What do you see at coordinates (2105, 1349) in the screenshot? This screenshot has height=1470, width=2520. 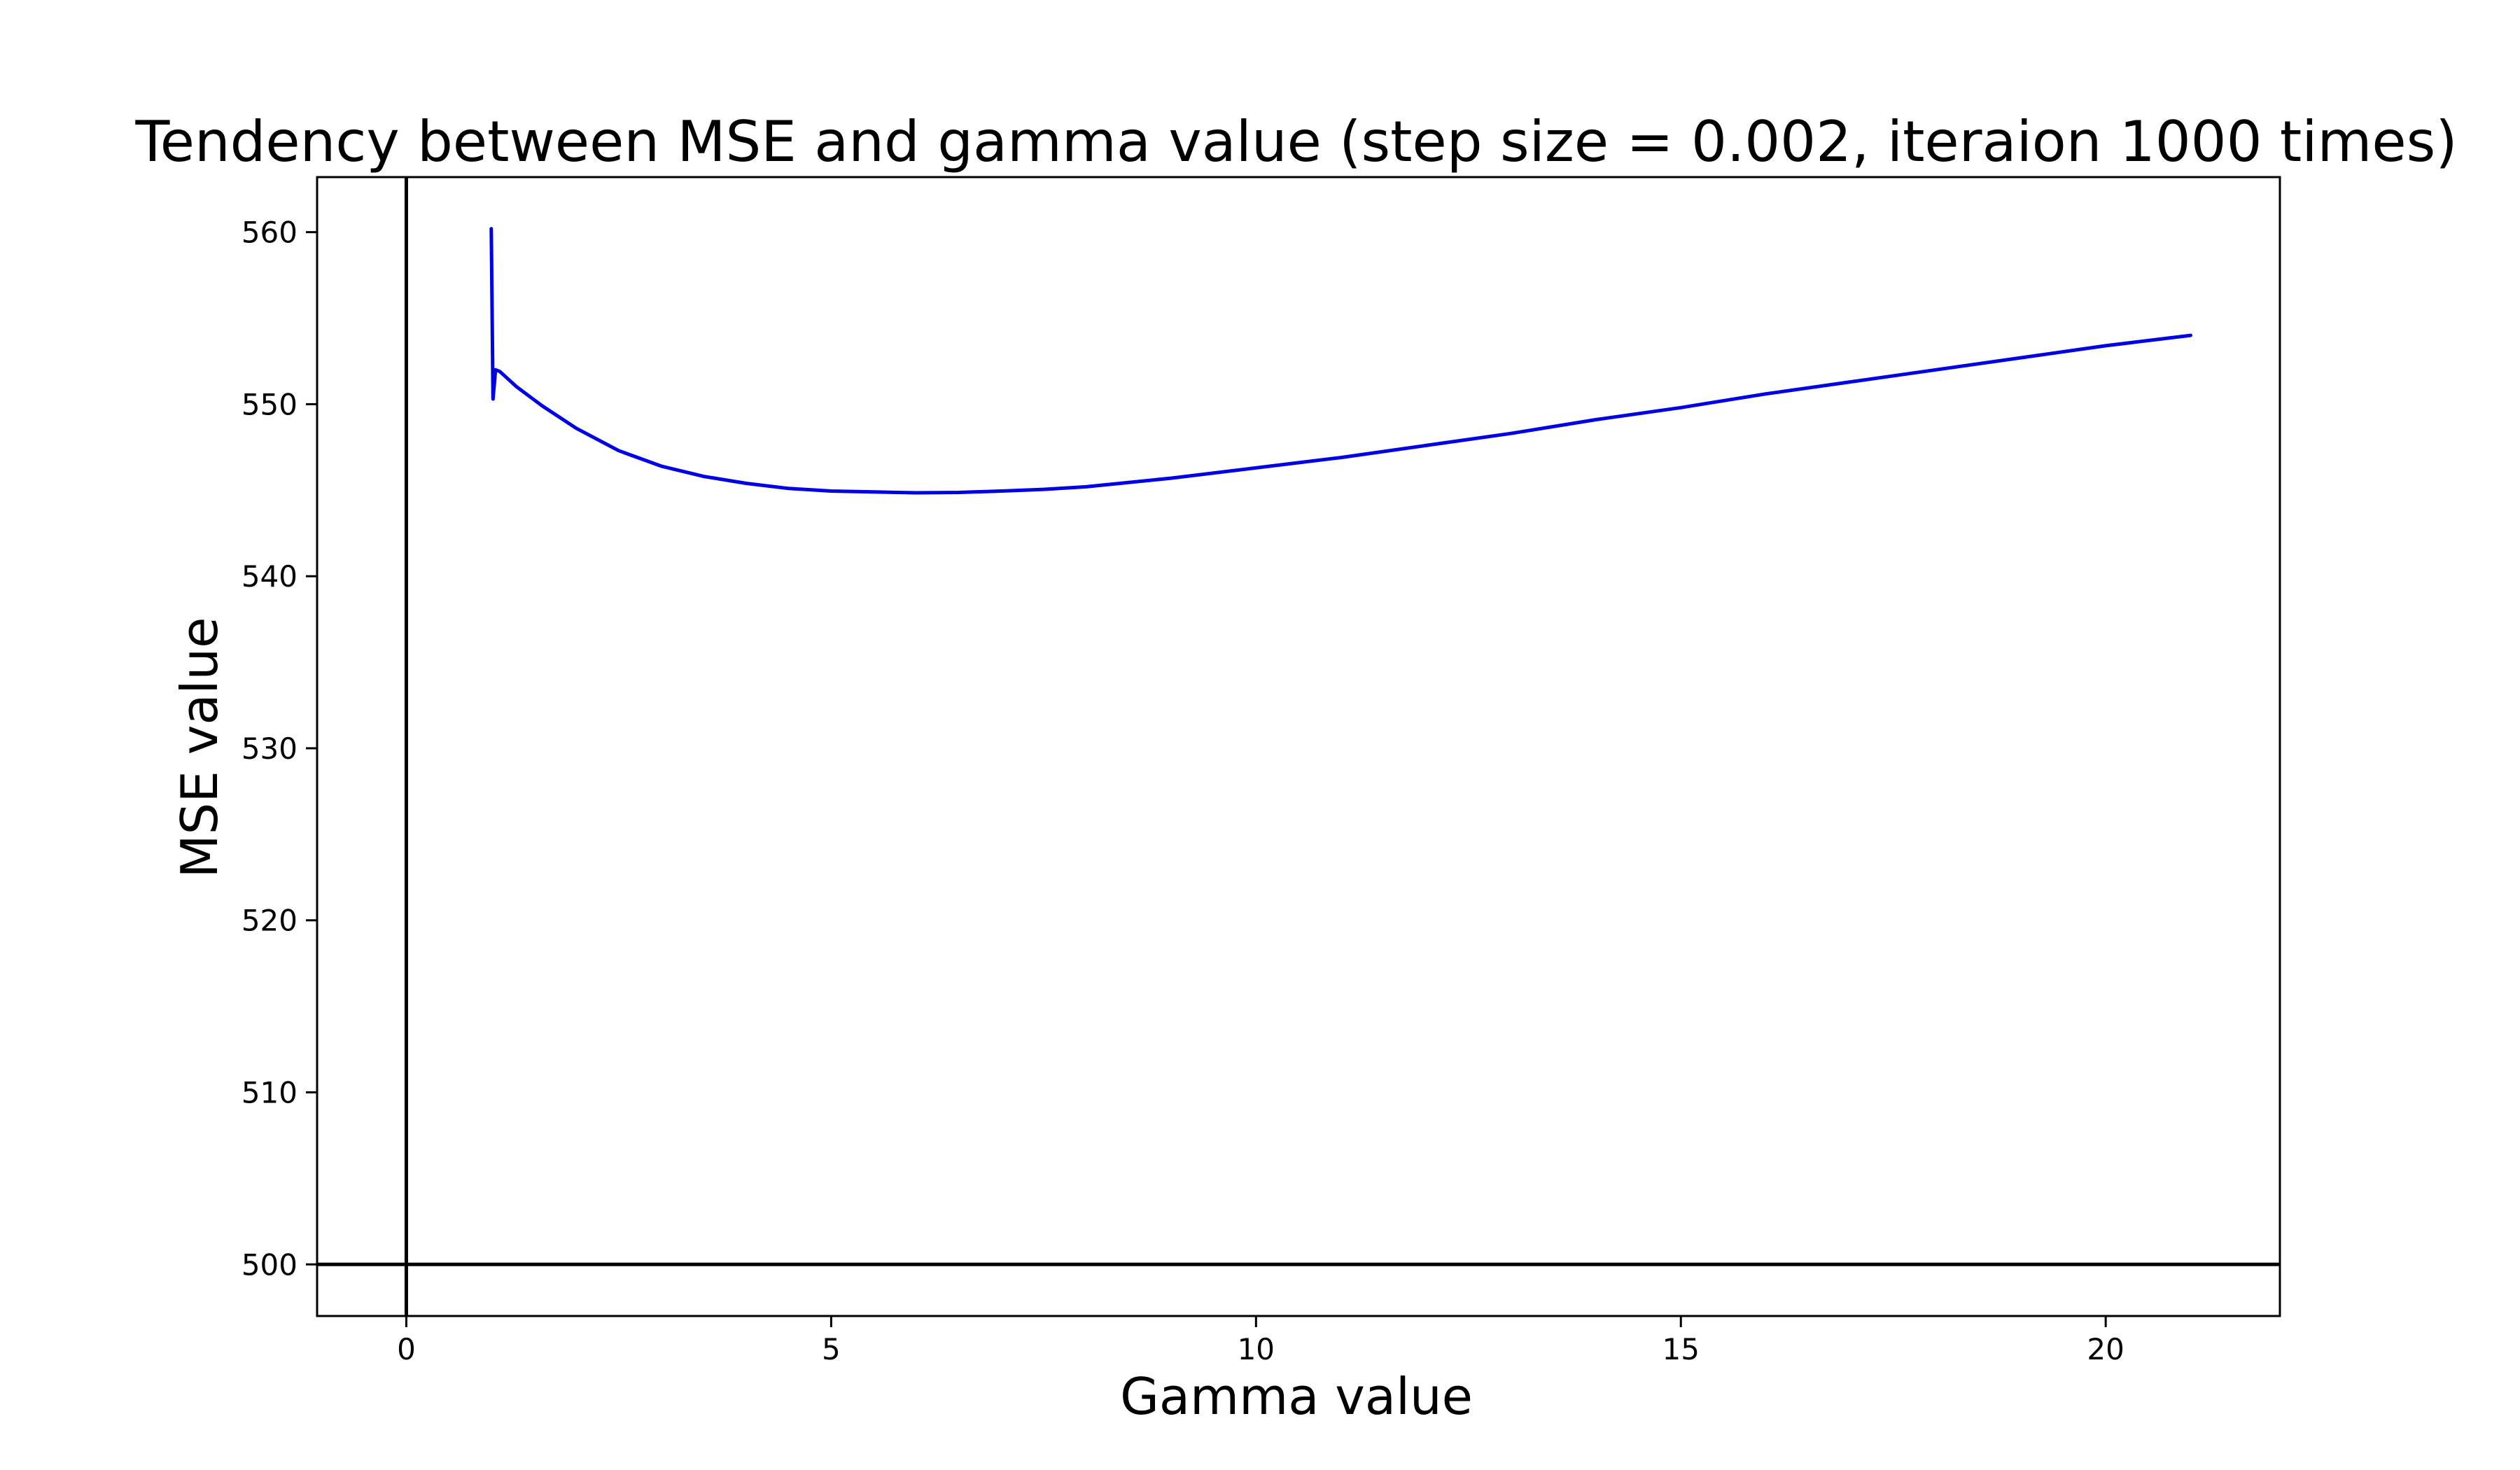 I see `x-tick-label-20: 20` at bounding box center [2105, 1349].